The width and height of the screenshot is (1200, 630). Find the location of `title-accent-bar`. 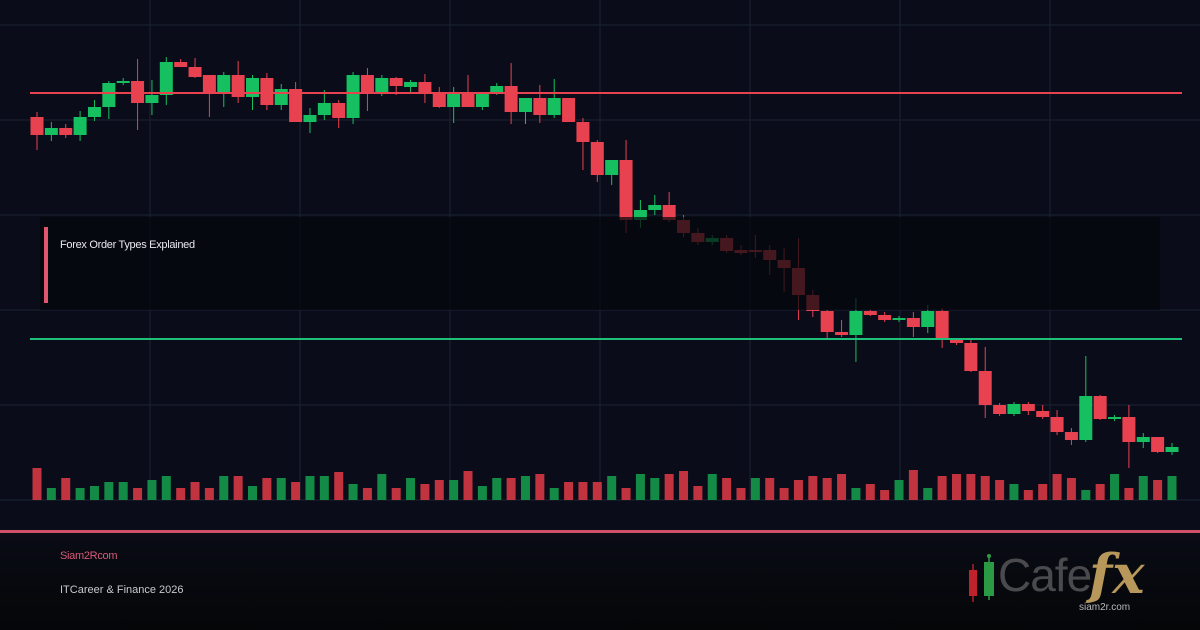

title-accent-bar is located at coordinates (46, 265).